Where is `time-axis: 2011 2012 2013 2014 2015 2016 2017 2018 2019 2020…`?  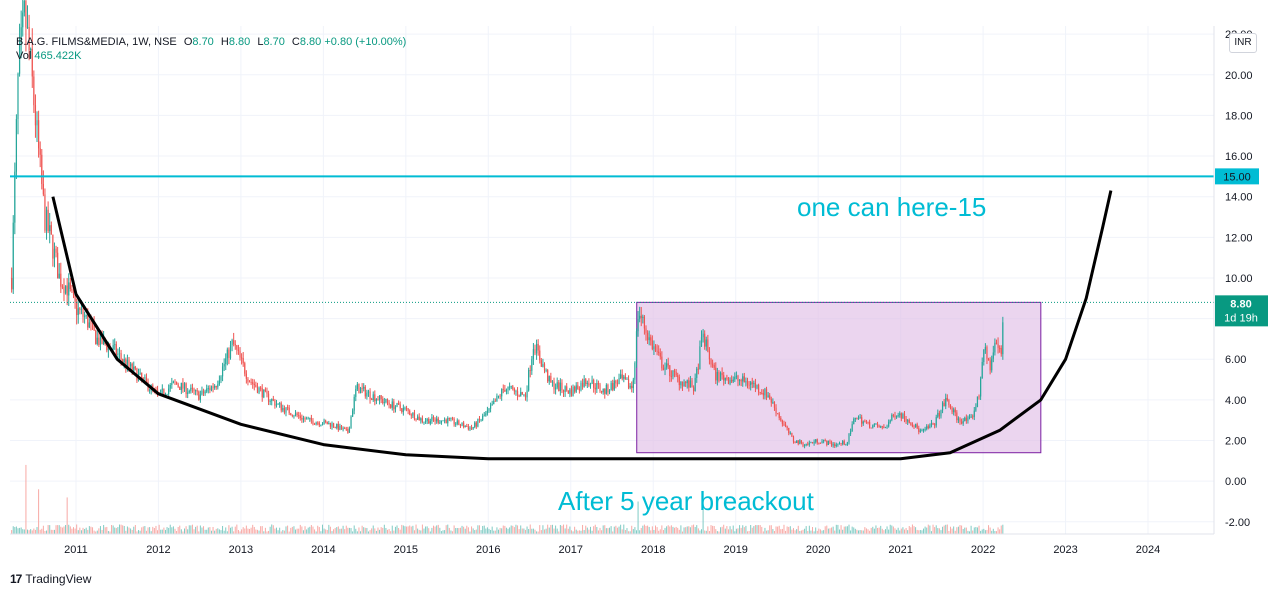 time-axis: 2011 2012 2013 2014 2015 2016 2017 2018 2019 2020… is located at coordinates (612, 550).